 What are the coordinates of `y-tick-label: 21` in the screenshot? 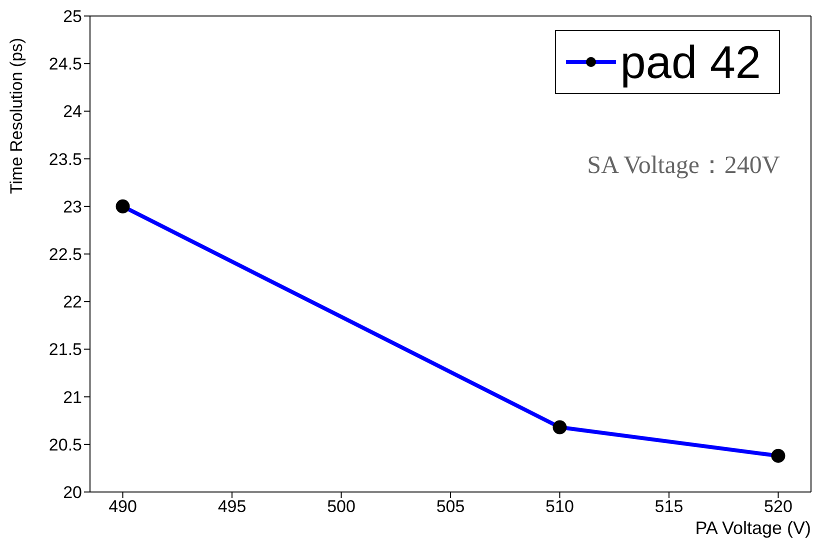 It's located at (72, 397).